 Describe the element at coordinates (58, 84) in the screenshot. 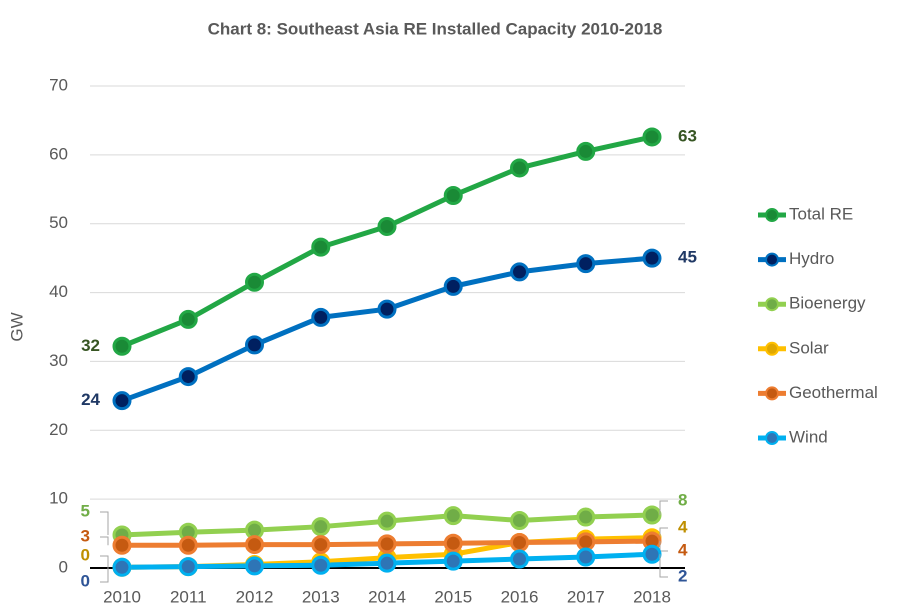

I see `y-tick-label: 70` at that location.